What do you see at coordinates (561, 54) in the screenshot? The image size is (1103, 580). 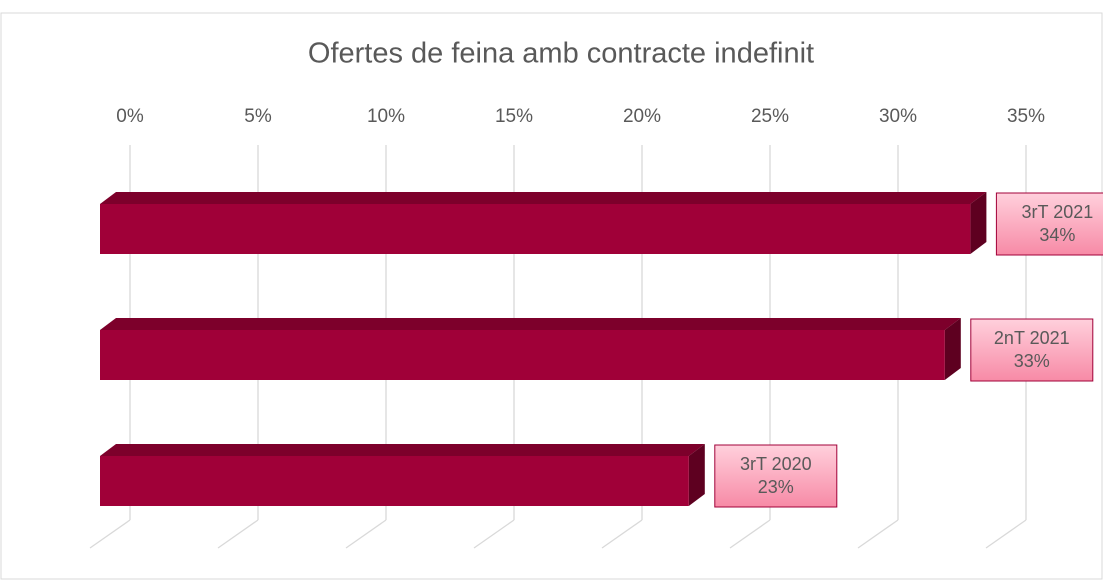 I see `chart-title: Ofertes de feina amb contracte indefinit` at bounding box center [561, 54].